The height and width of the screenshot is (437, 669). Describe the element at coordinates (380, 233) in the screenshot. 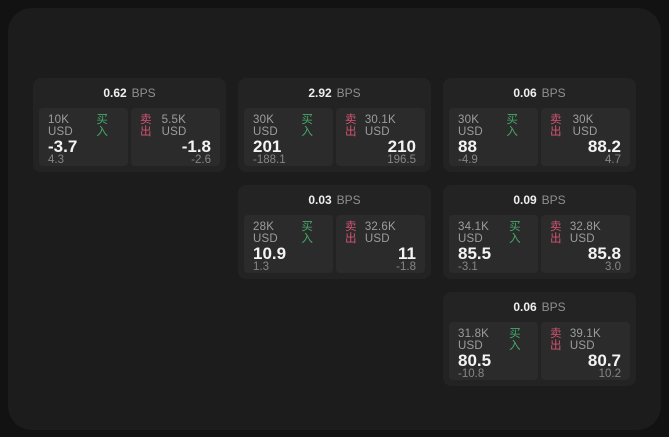

I see `sell-size-label: 32.6K USD` at that location.